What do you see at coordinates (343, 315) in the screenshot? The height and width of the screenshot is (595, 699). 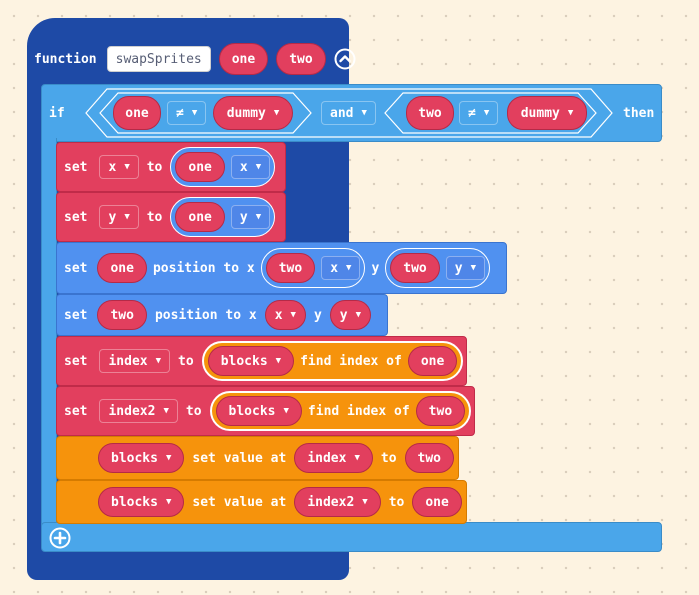 I see `var-y-label: y` at bounding box center [343, 315].